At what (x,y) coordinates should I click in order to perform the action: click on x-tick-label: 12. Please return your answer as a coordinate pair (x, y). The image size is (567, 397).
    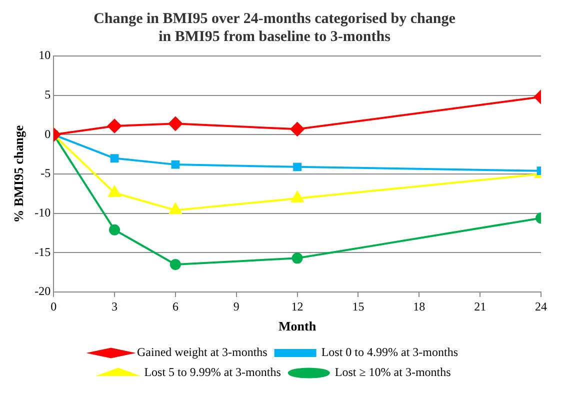
    Looking at the image, I should click on (297, 306).